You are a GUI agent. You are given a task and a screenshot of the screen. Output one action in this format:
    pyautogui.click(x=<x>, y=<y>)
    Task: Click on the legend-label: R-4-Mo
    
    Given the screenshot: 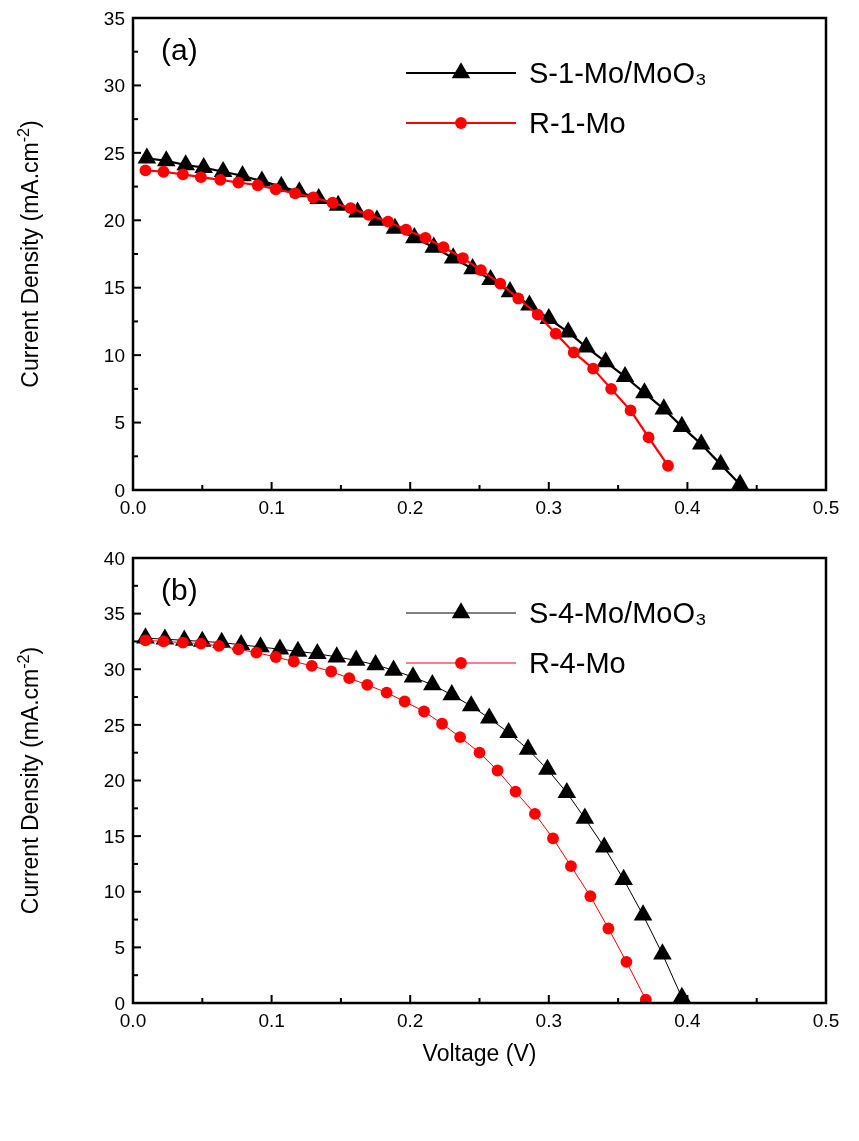 What is the action you would take?
    pyautogui.click(x=577, y=663)
    